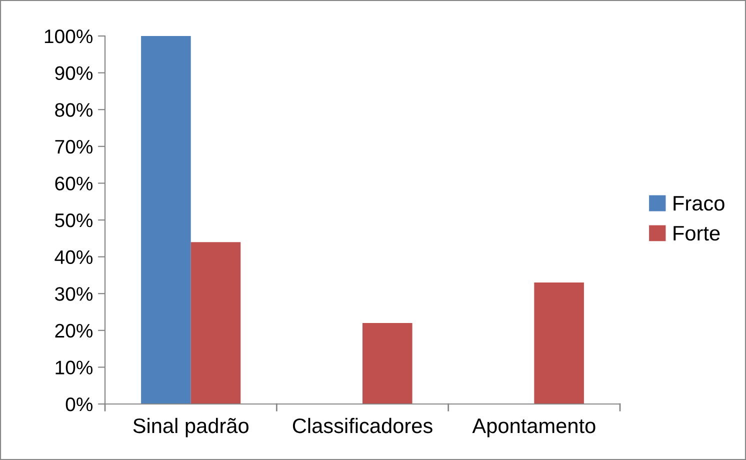  What do you see at coordinates (362, 426) in the screenshot?
I see `x-tick-label: Classificadores` at bounding box center [362, 426].